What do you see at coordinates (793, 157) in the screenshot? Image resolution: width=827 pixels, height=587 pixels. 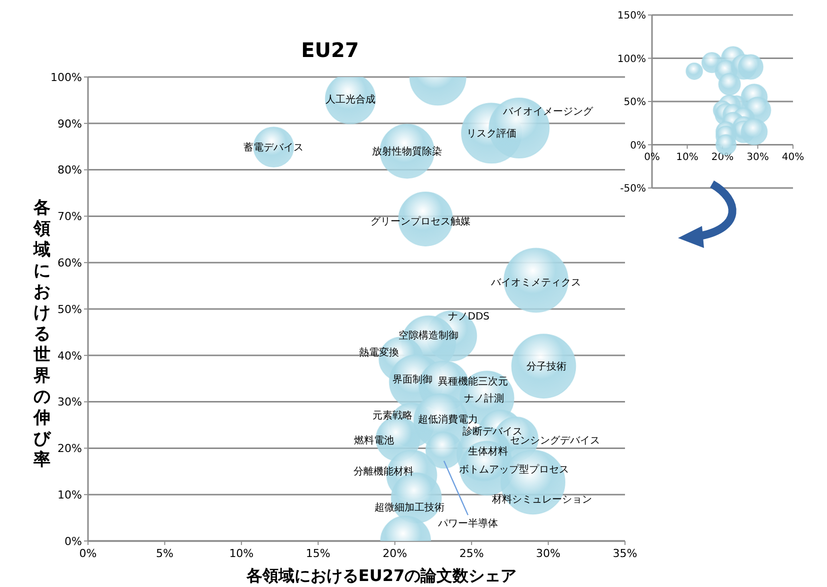 I see `x-tick-label: 40%` at bounding box center [793, 157].